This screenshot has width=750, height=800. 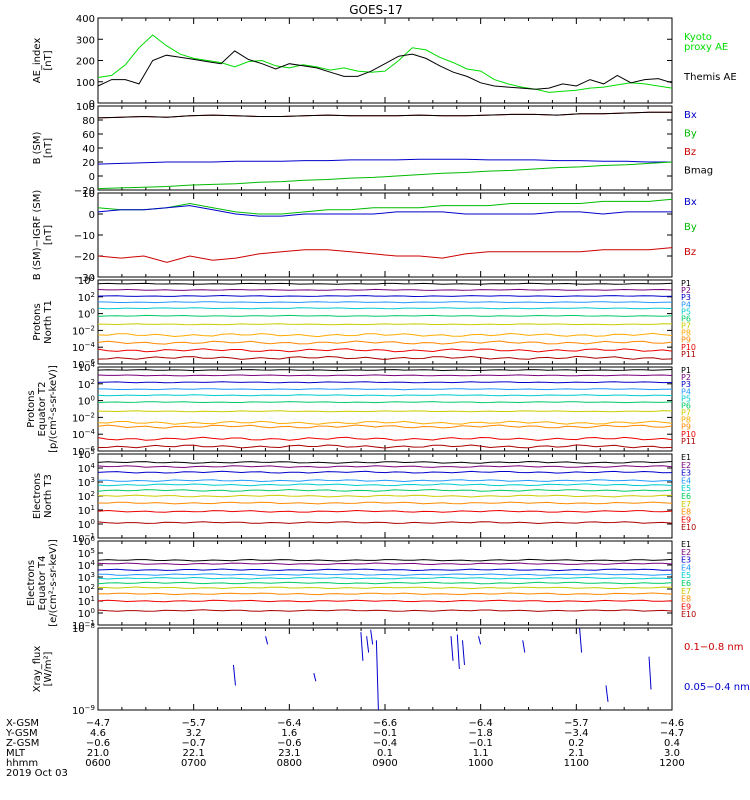 I want to click on y-tick-label: 300, so click(x=85, y=40).